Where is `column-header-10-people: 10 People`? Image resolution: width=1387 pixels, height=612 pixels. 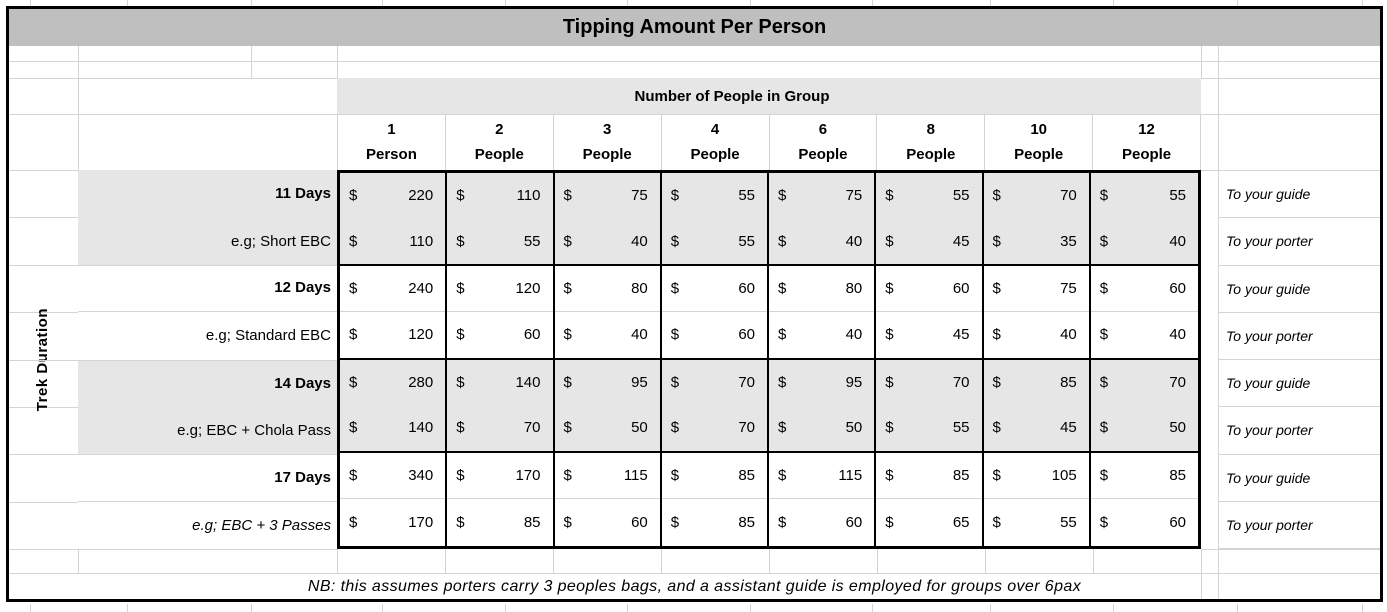 column-header-10-people: 10 People is located at coordinates (1039, 142).